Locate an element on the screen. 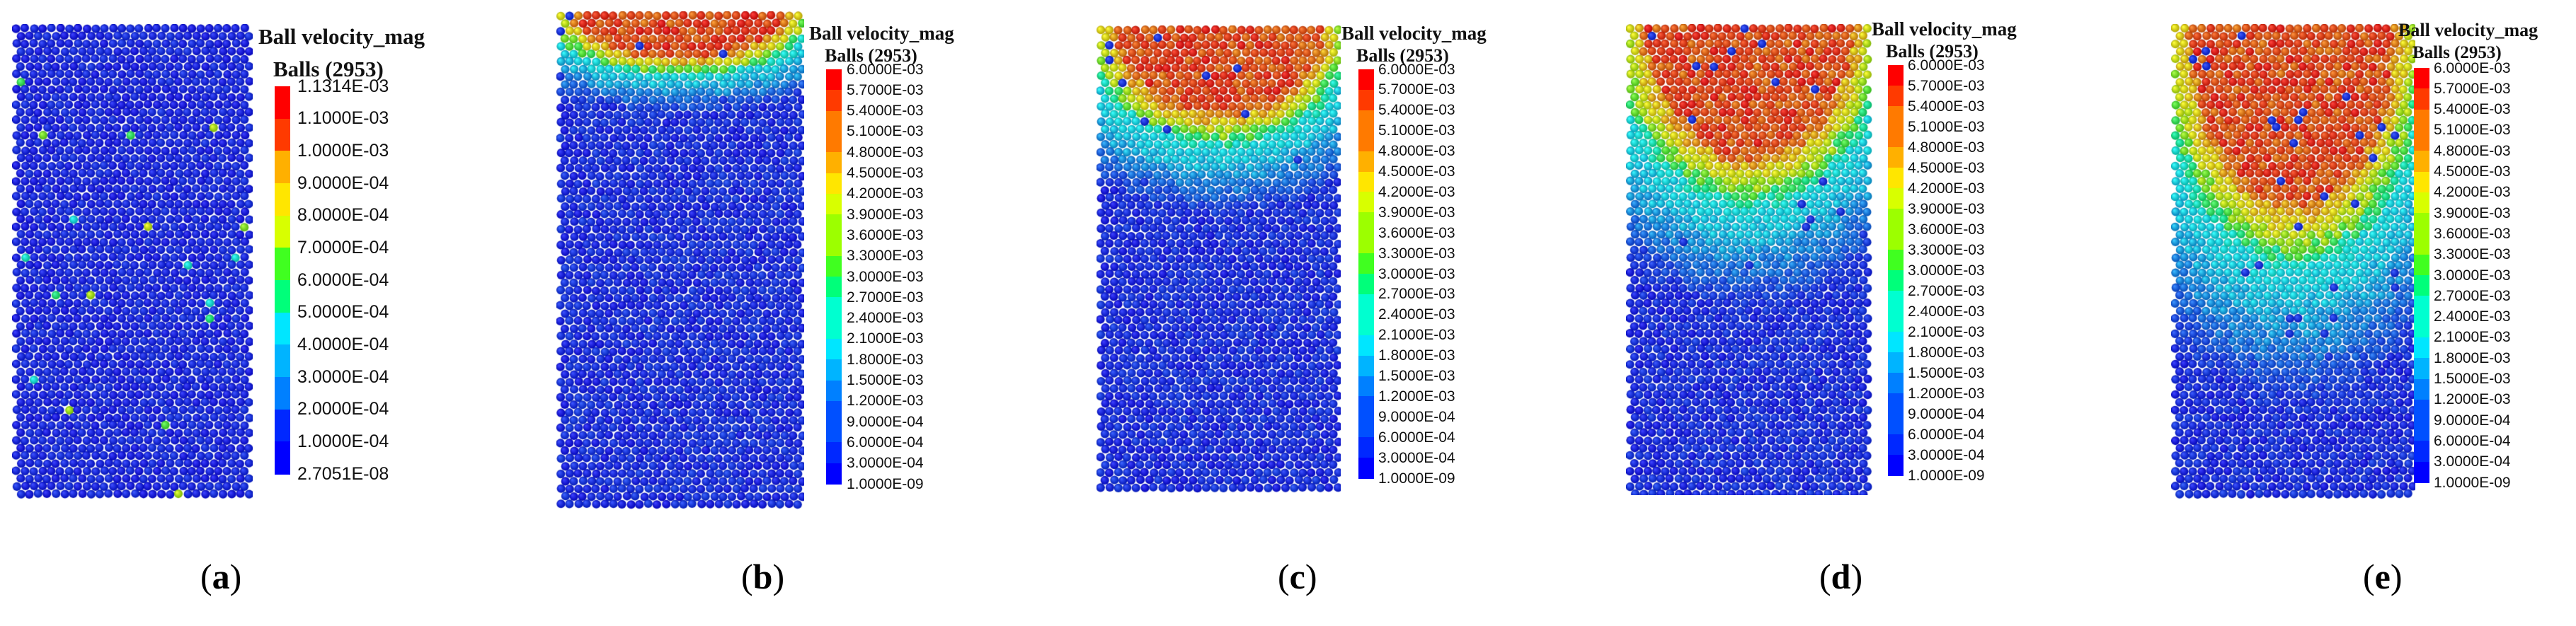 Image resolution: width=2576 pixels, height=626 pixels. colorbar-tick-label: 2.4000E-03 is located at coordinates (2472, 316).